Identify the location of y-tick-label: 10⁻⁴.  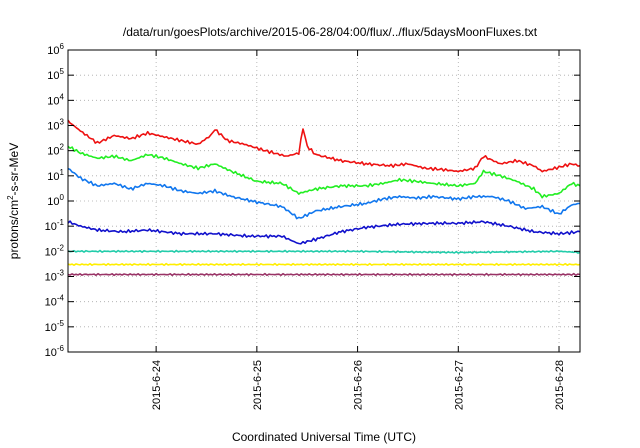
(55, 301).